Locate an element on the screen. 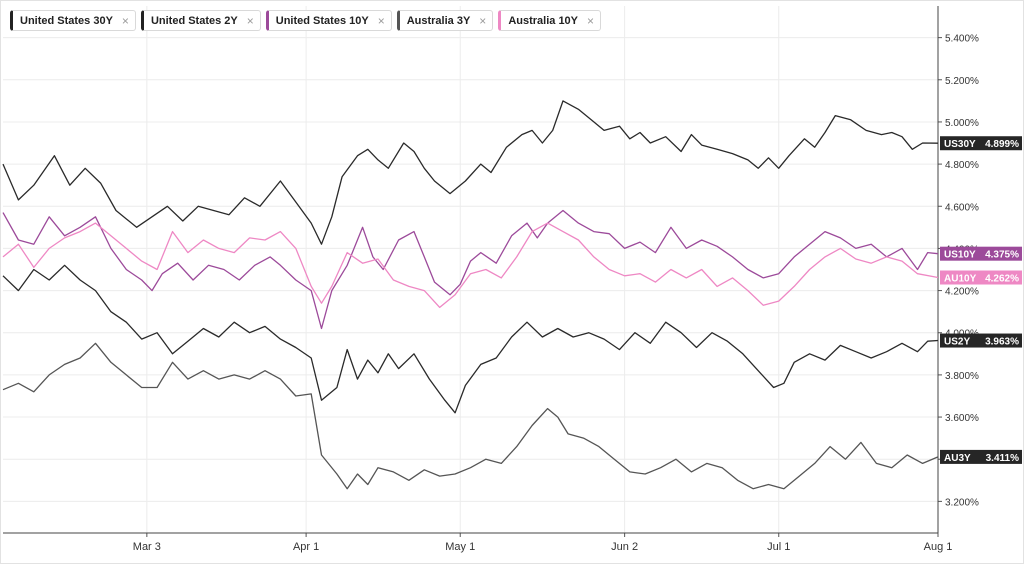  legend-chip-us10y: United States 10Y × is located at coordinates (328, 20).